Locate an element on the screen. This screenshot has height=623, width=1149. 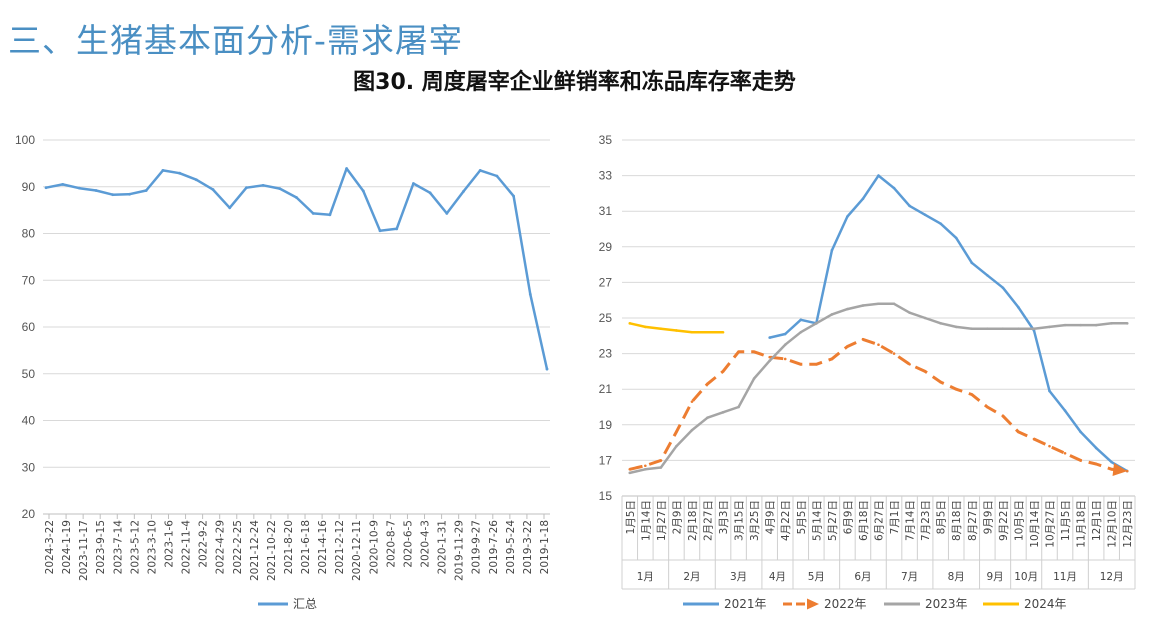
left-x-tick-label: 2023-3-10 is located at coordinates (152, 547).